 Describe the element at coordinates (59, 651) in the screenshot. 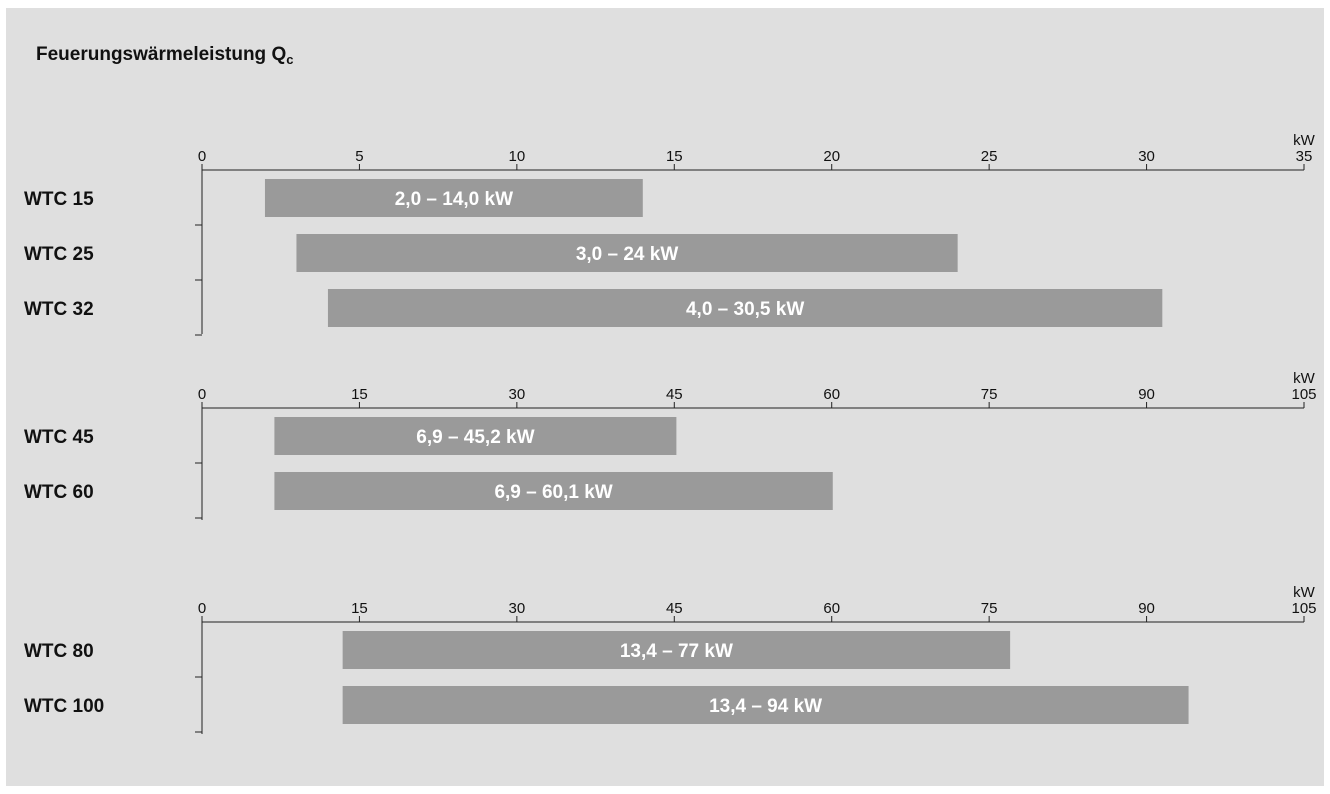

I see `row-label: WTC 80` at that location.